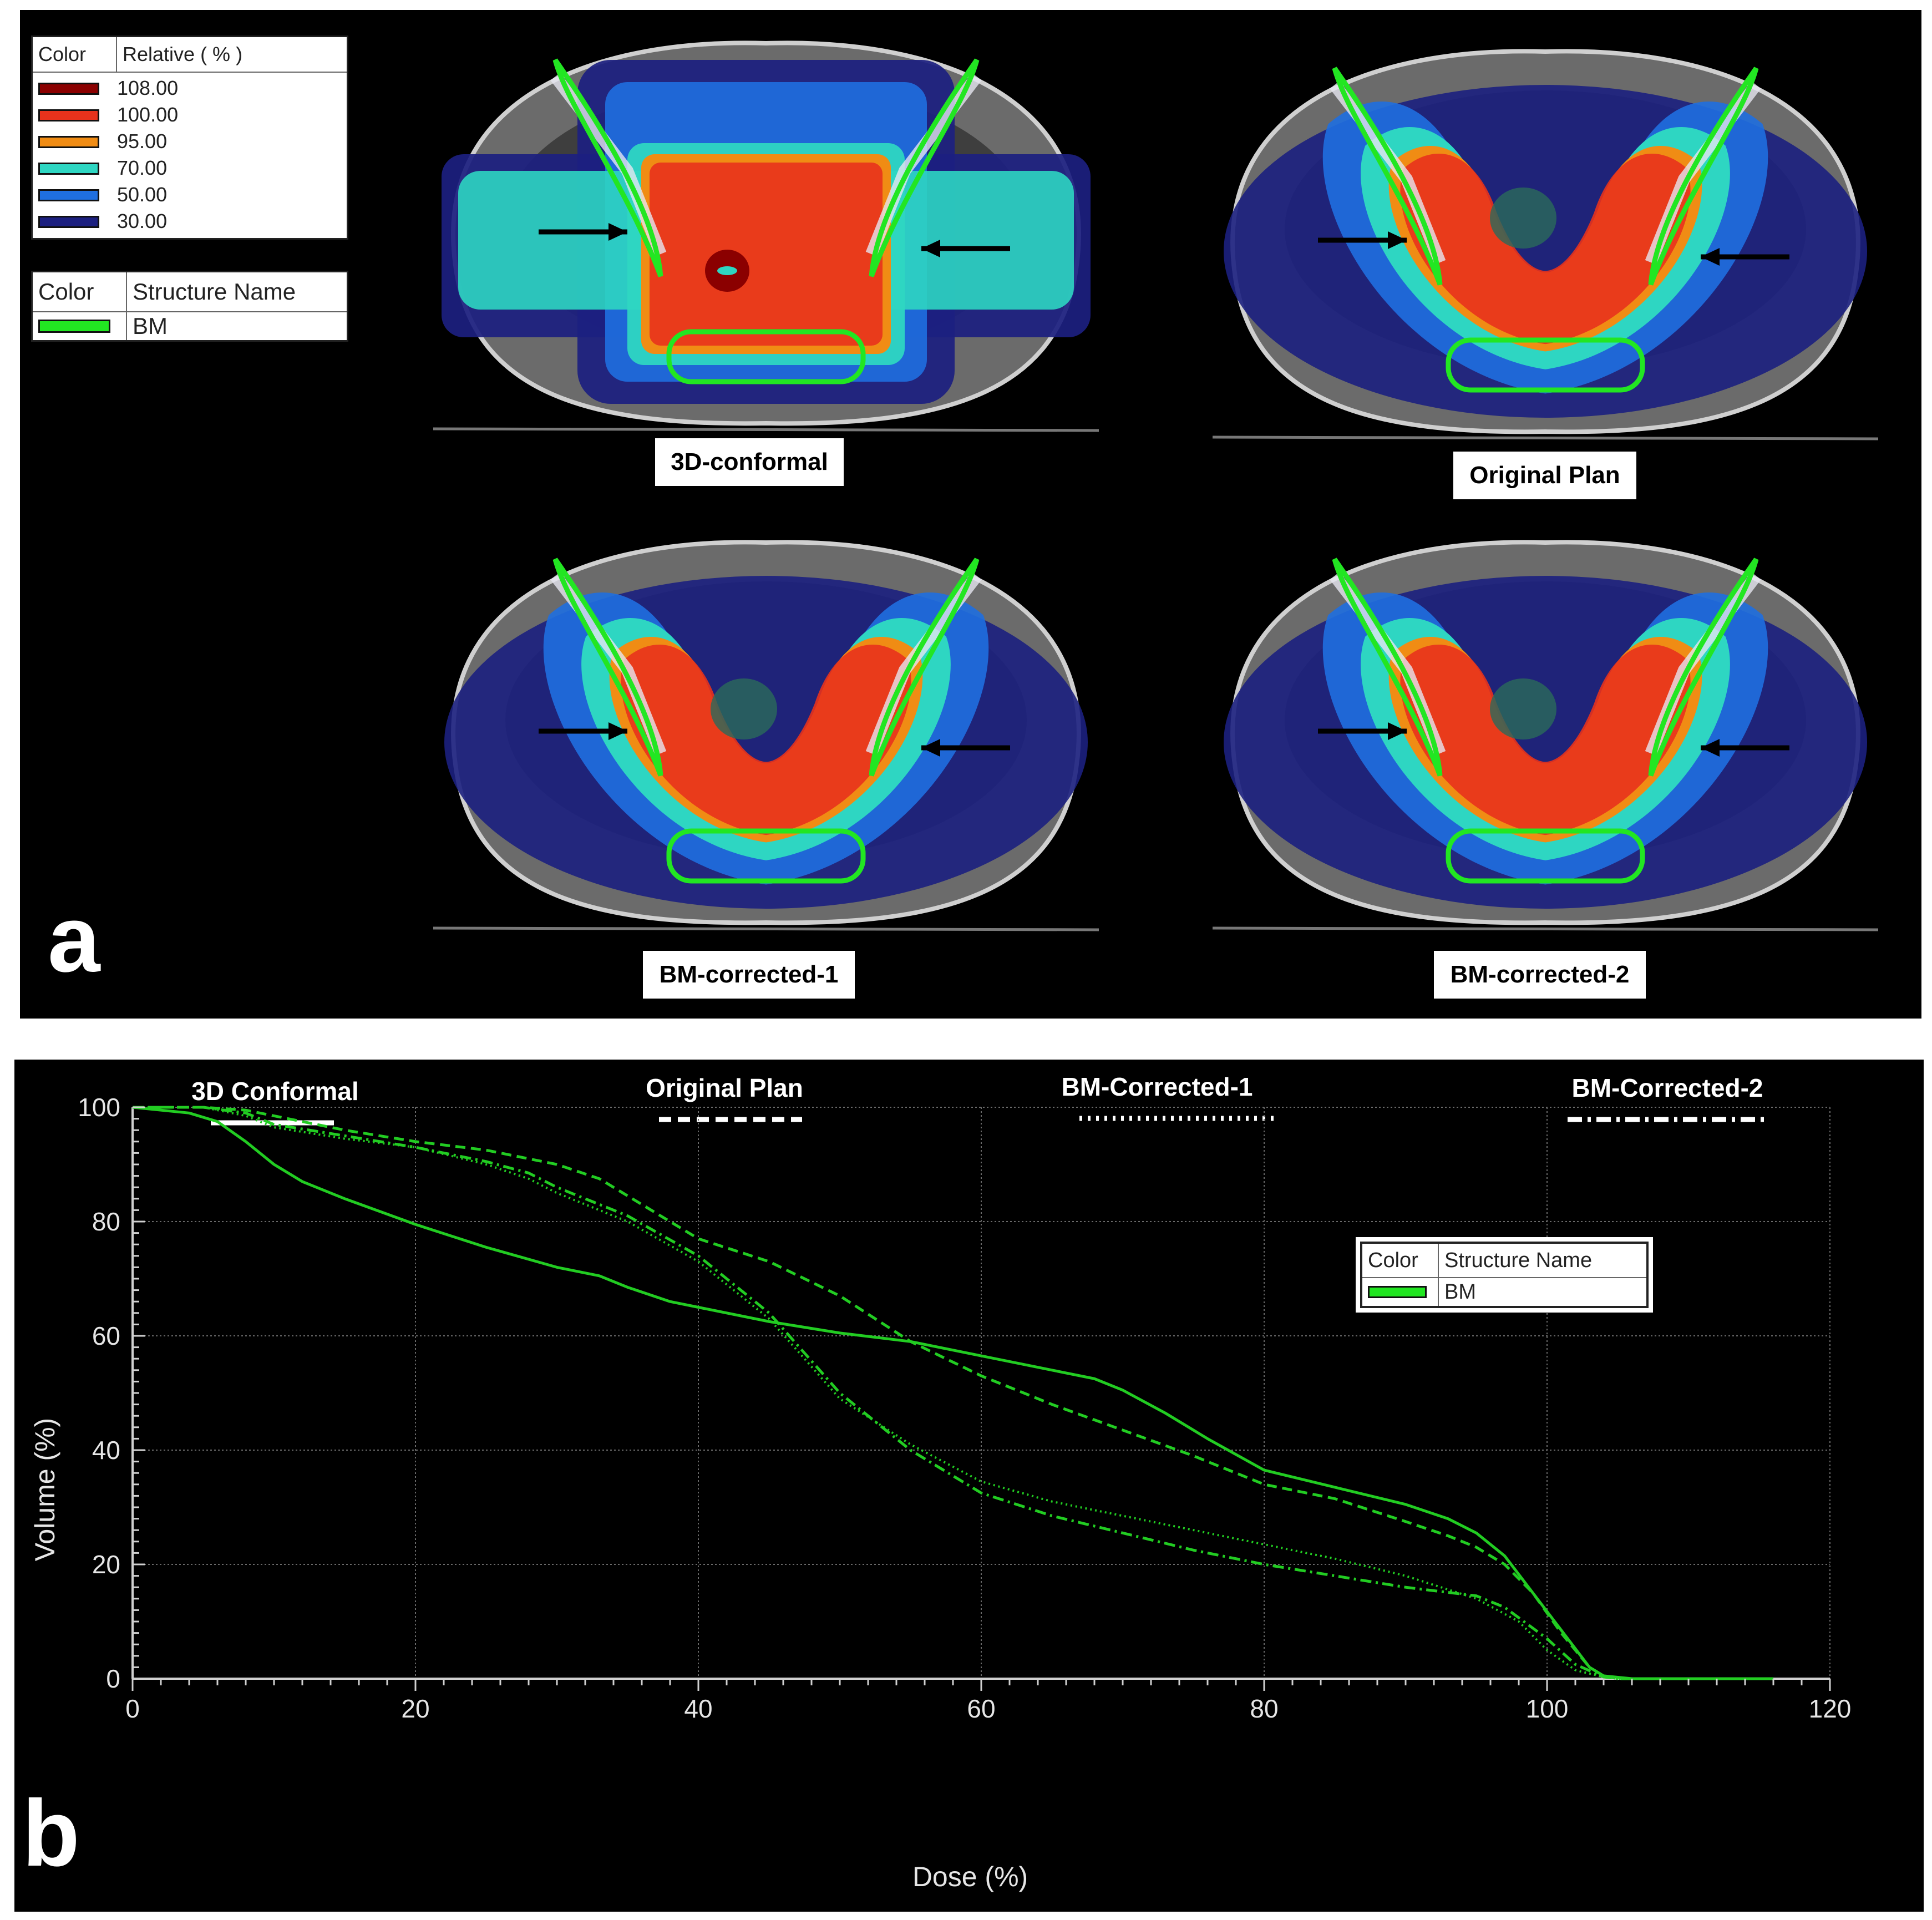 Image resolution: width=1932 pixels, height=1920 pixels. I want to click on x-tick-label: 40, so click(698, 1708).